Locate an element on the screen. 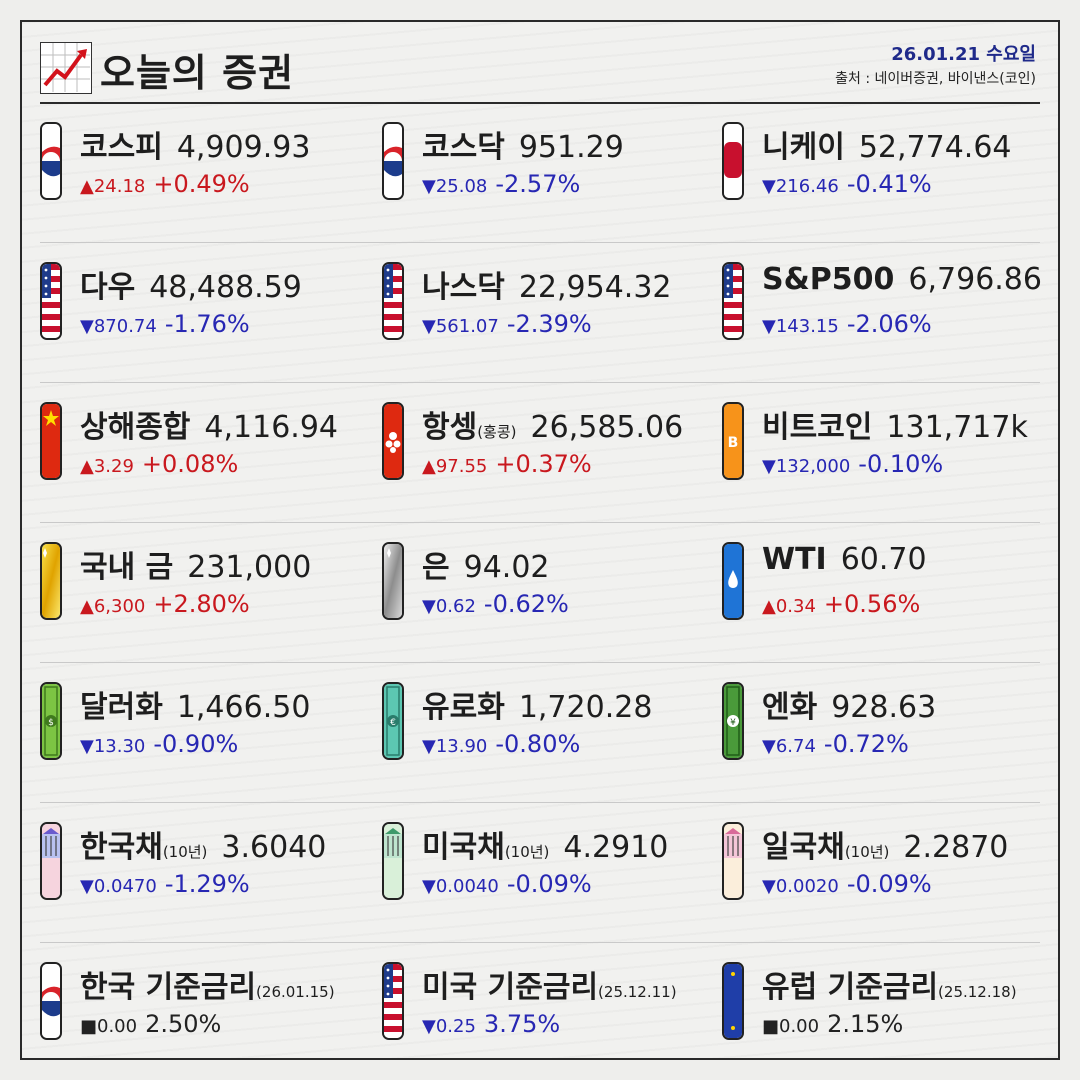  change-percent: +0.49% is located at coordinates (201, 184).